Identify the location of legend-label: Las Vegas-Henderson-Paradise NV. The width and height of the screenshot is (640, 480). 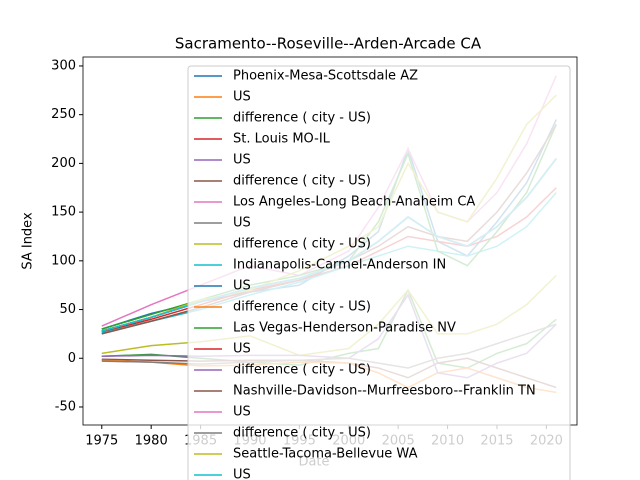
(344, 328).